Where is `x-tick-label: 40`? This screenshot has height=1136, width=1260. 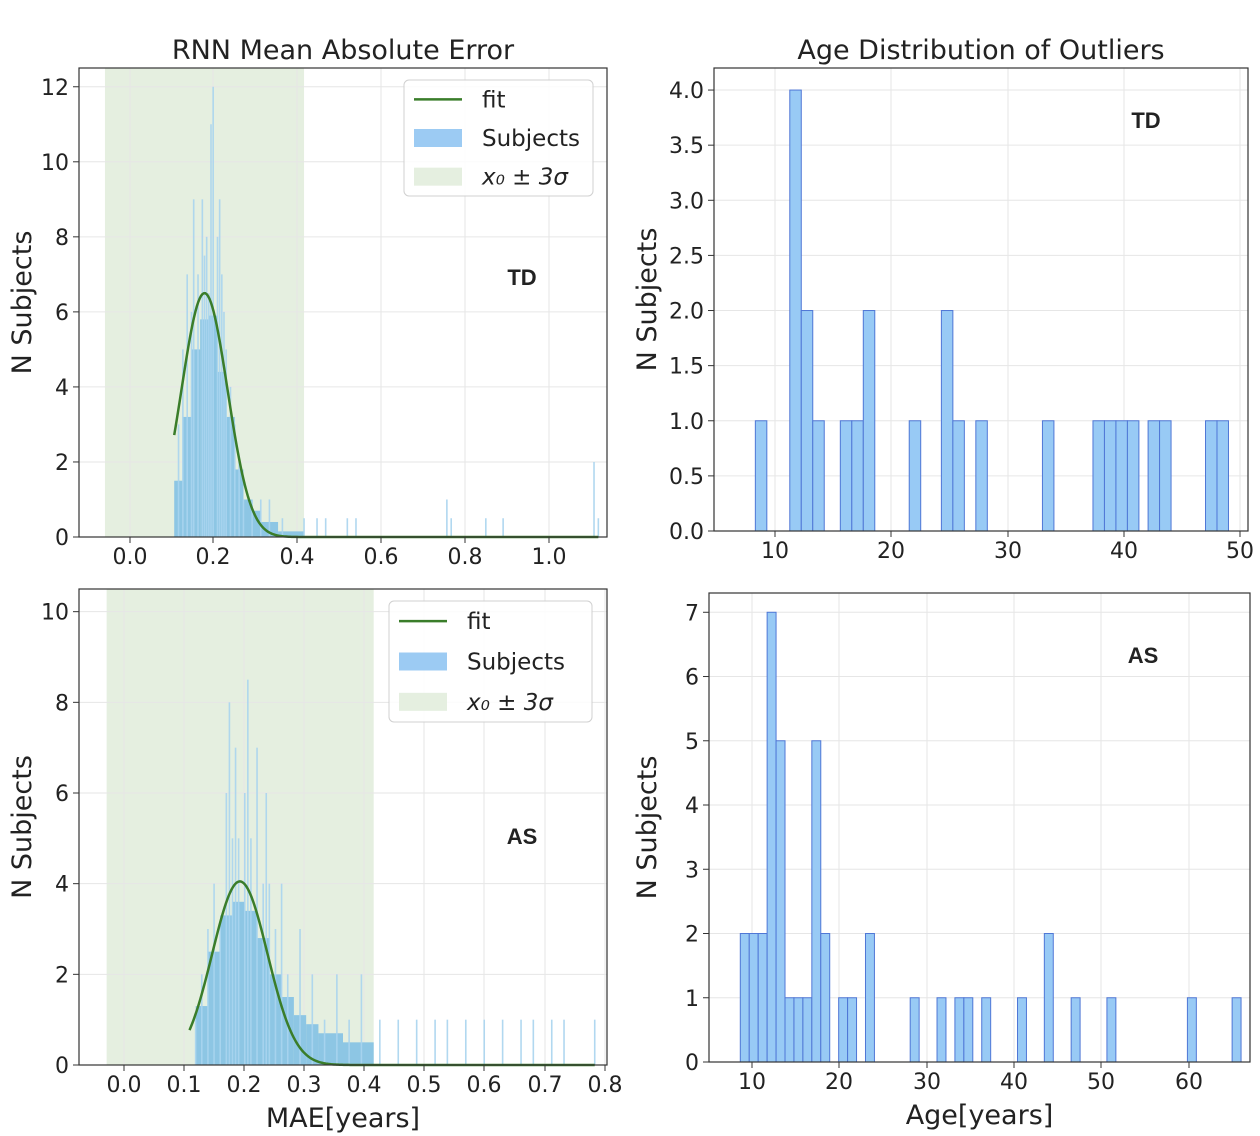
x-tick-label: 40 is located at coordinates (1014, 1082).